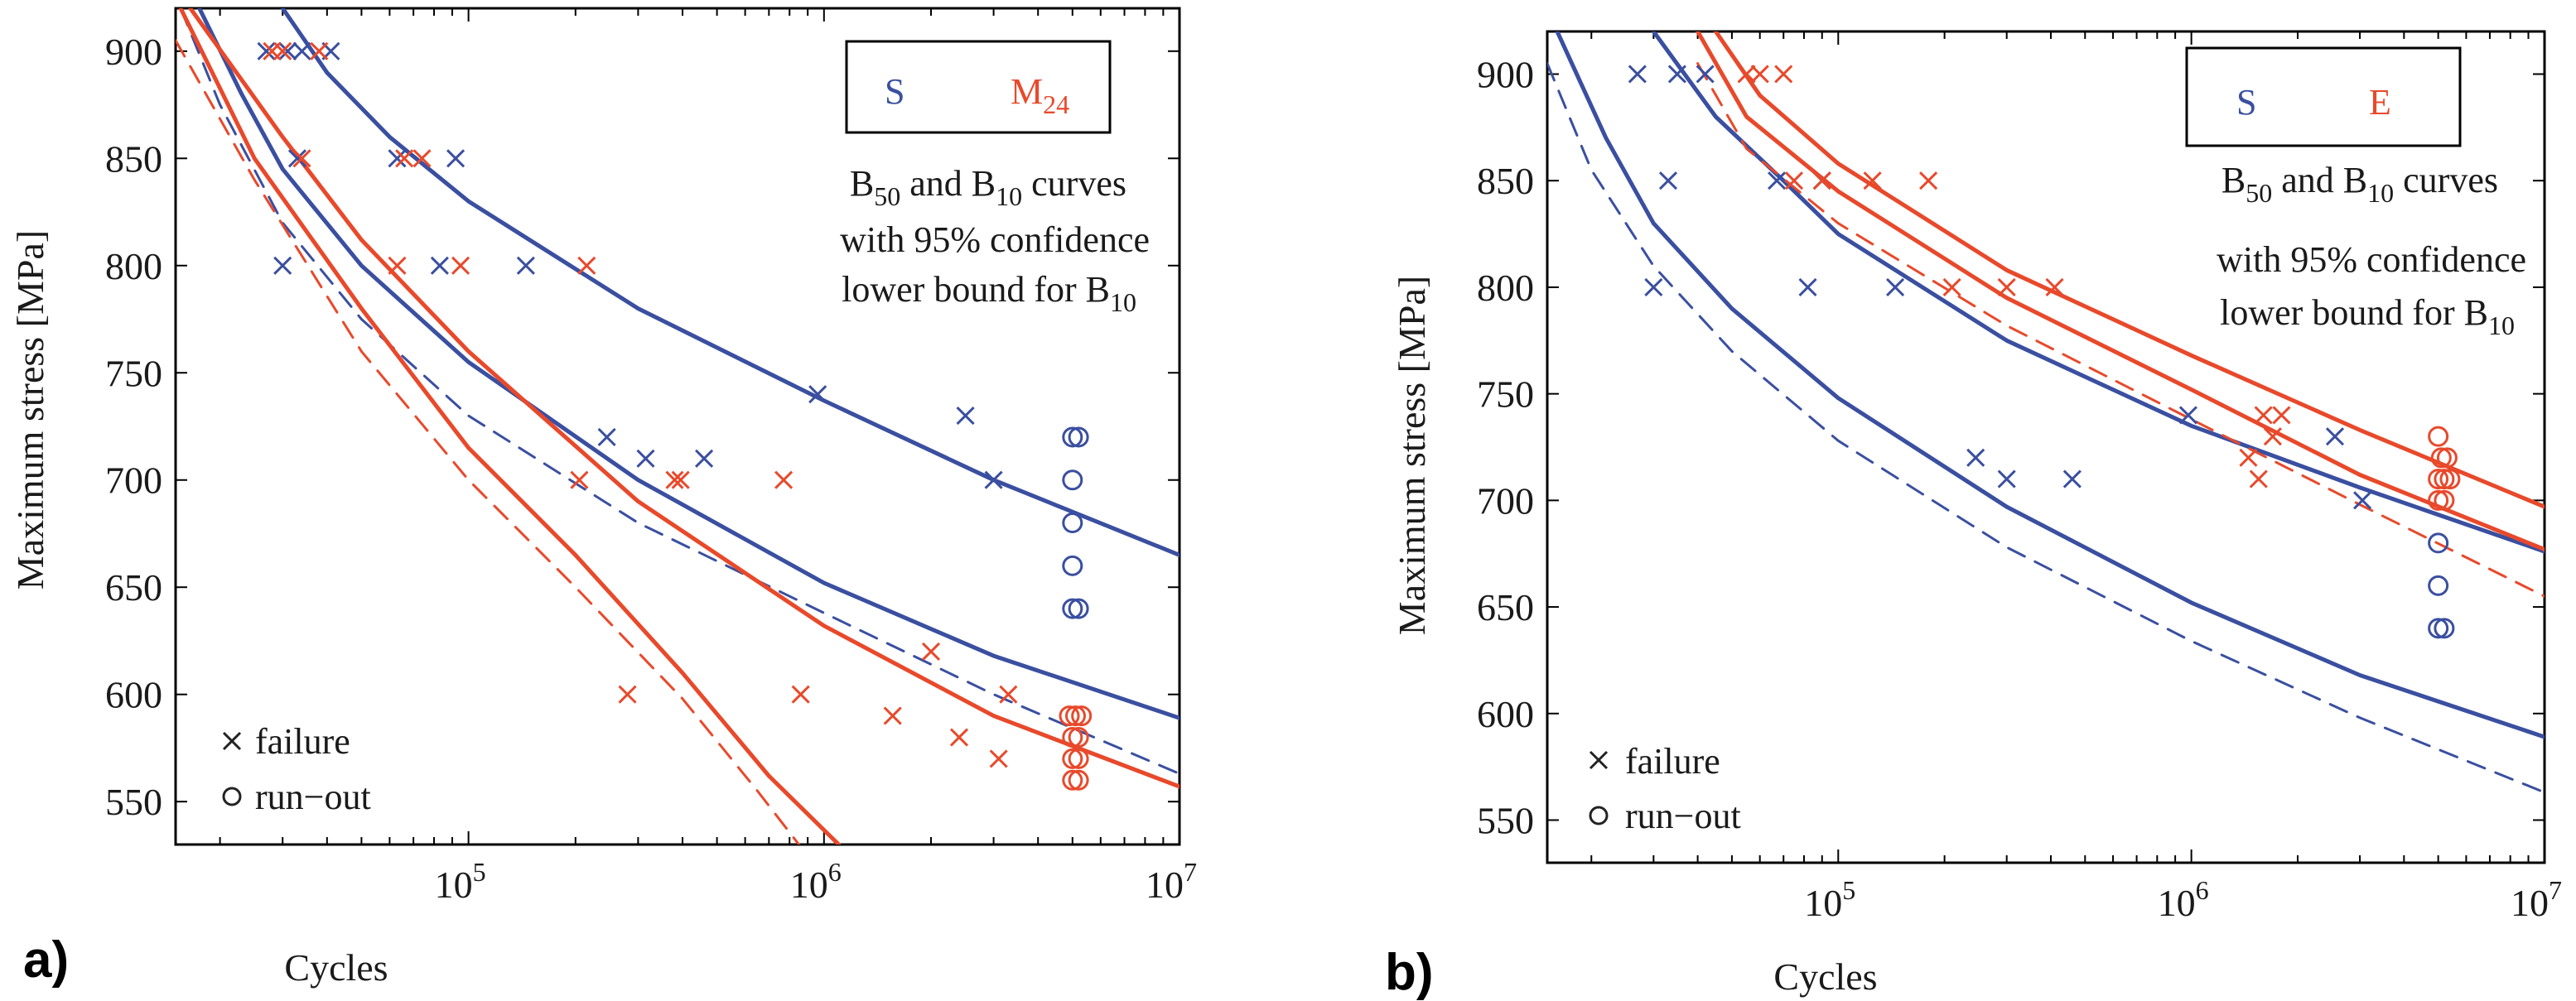  I want to click on legend-label-s: S, so click(894, 92).